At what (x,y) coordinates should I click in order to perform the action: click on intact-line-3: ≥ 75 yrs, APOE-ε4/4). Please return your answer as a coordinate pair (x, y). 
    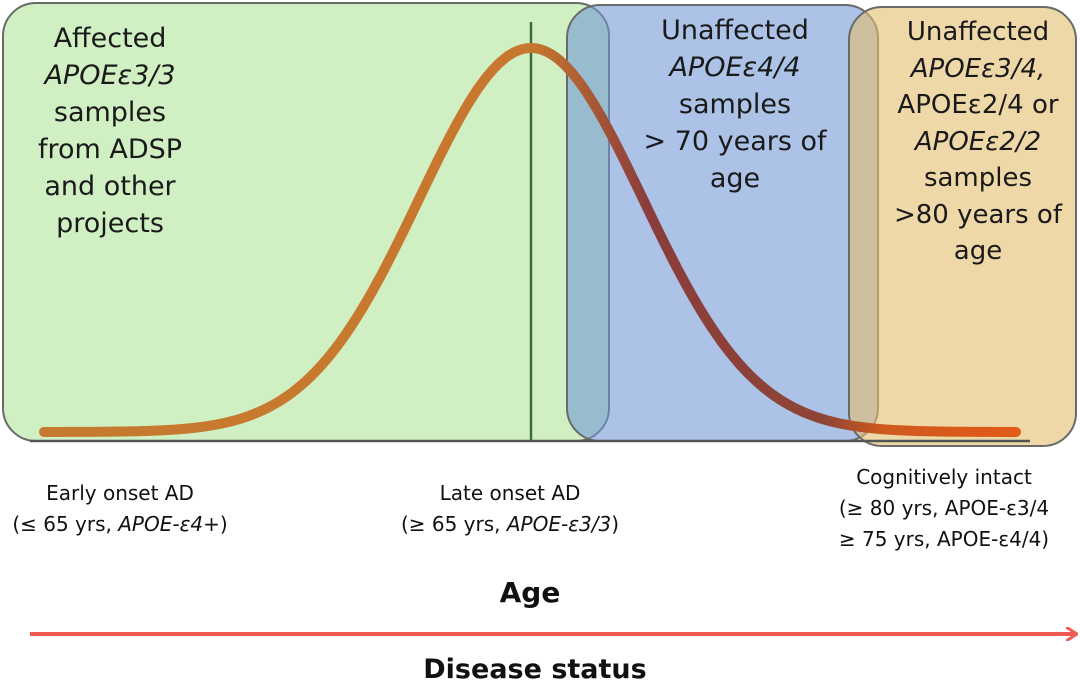
    Looking at the image, I should click on (944, 539).